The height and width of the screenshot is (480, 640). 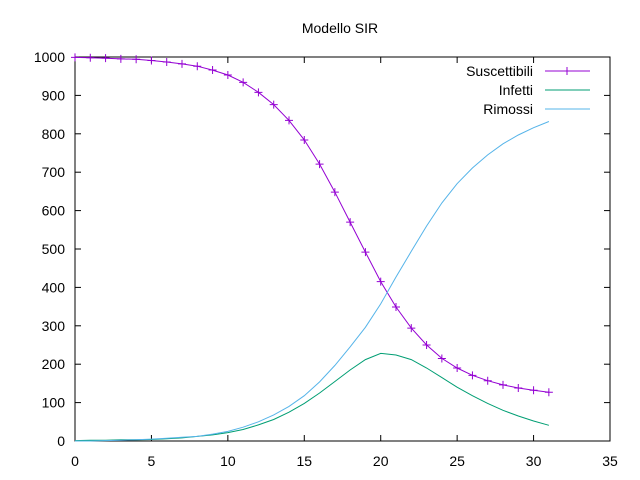 What do you see at coordinates (54, 134) in the screenshot?
I see `y-tick-label: 800` at bounding box center [54, 134].